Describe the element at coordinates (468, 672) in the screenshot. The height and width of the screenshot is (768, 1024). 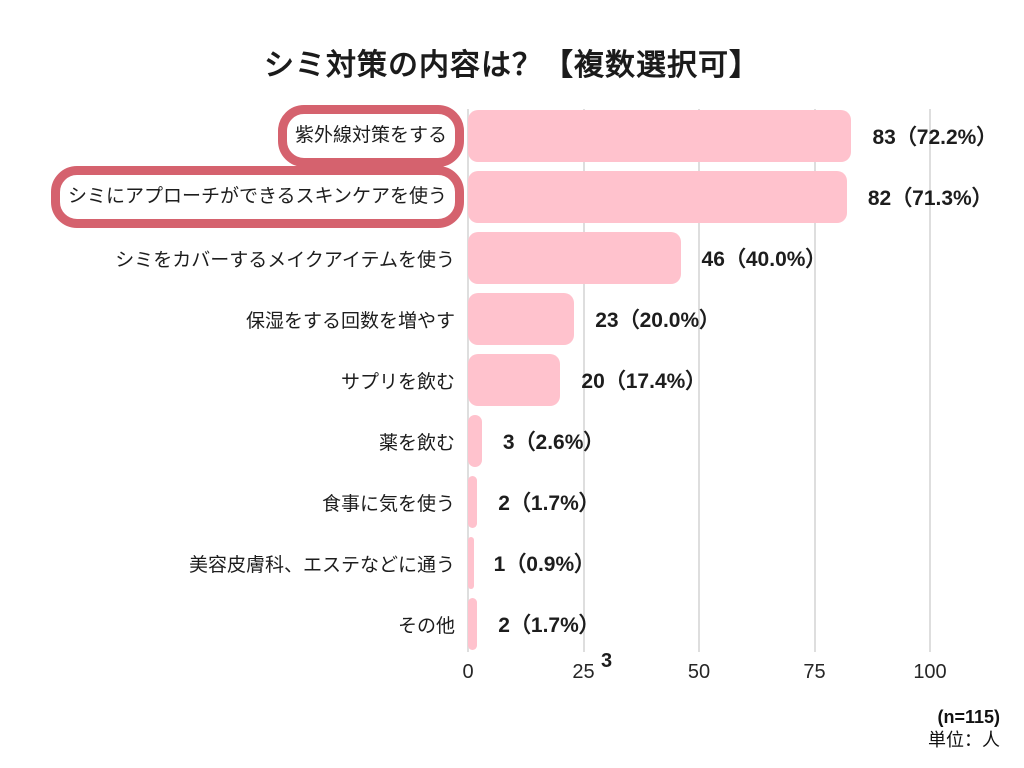
I see `x-axis-tick-label: 0` at that location.